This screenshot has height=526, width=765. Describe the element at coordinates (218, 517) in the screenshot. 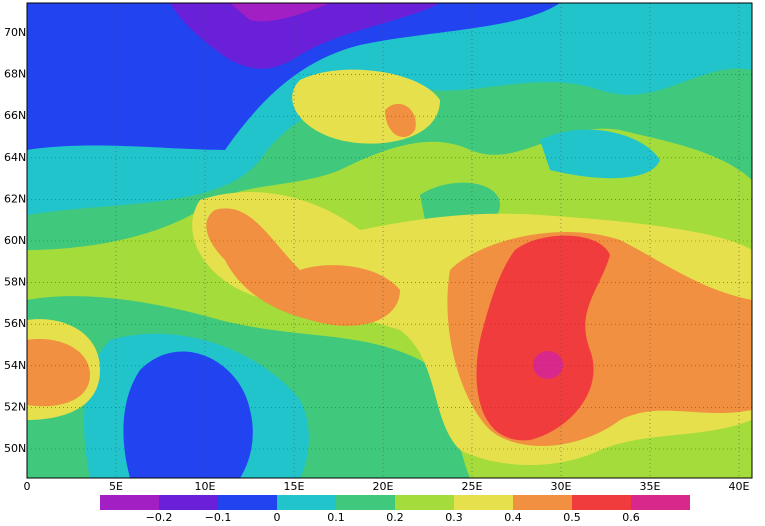

I see `colorbar-label: −0.1` at that location.